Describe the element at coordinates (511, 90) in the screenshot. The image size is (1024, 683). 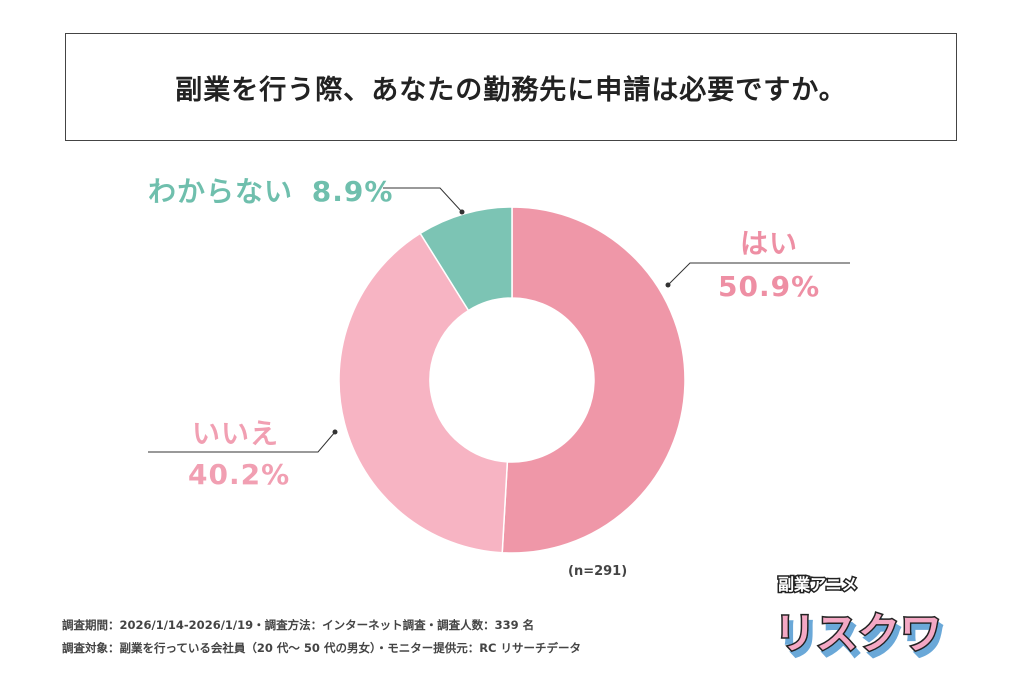
I see `chart-title: 副業を行う際、あなたの勤務先に申請は必要ですか。` at that location.